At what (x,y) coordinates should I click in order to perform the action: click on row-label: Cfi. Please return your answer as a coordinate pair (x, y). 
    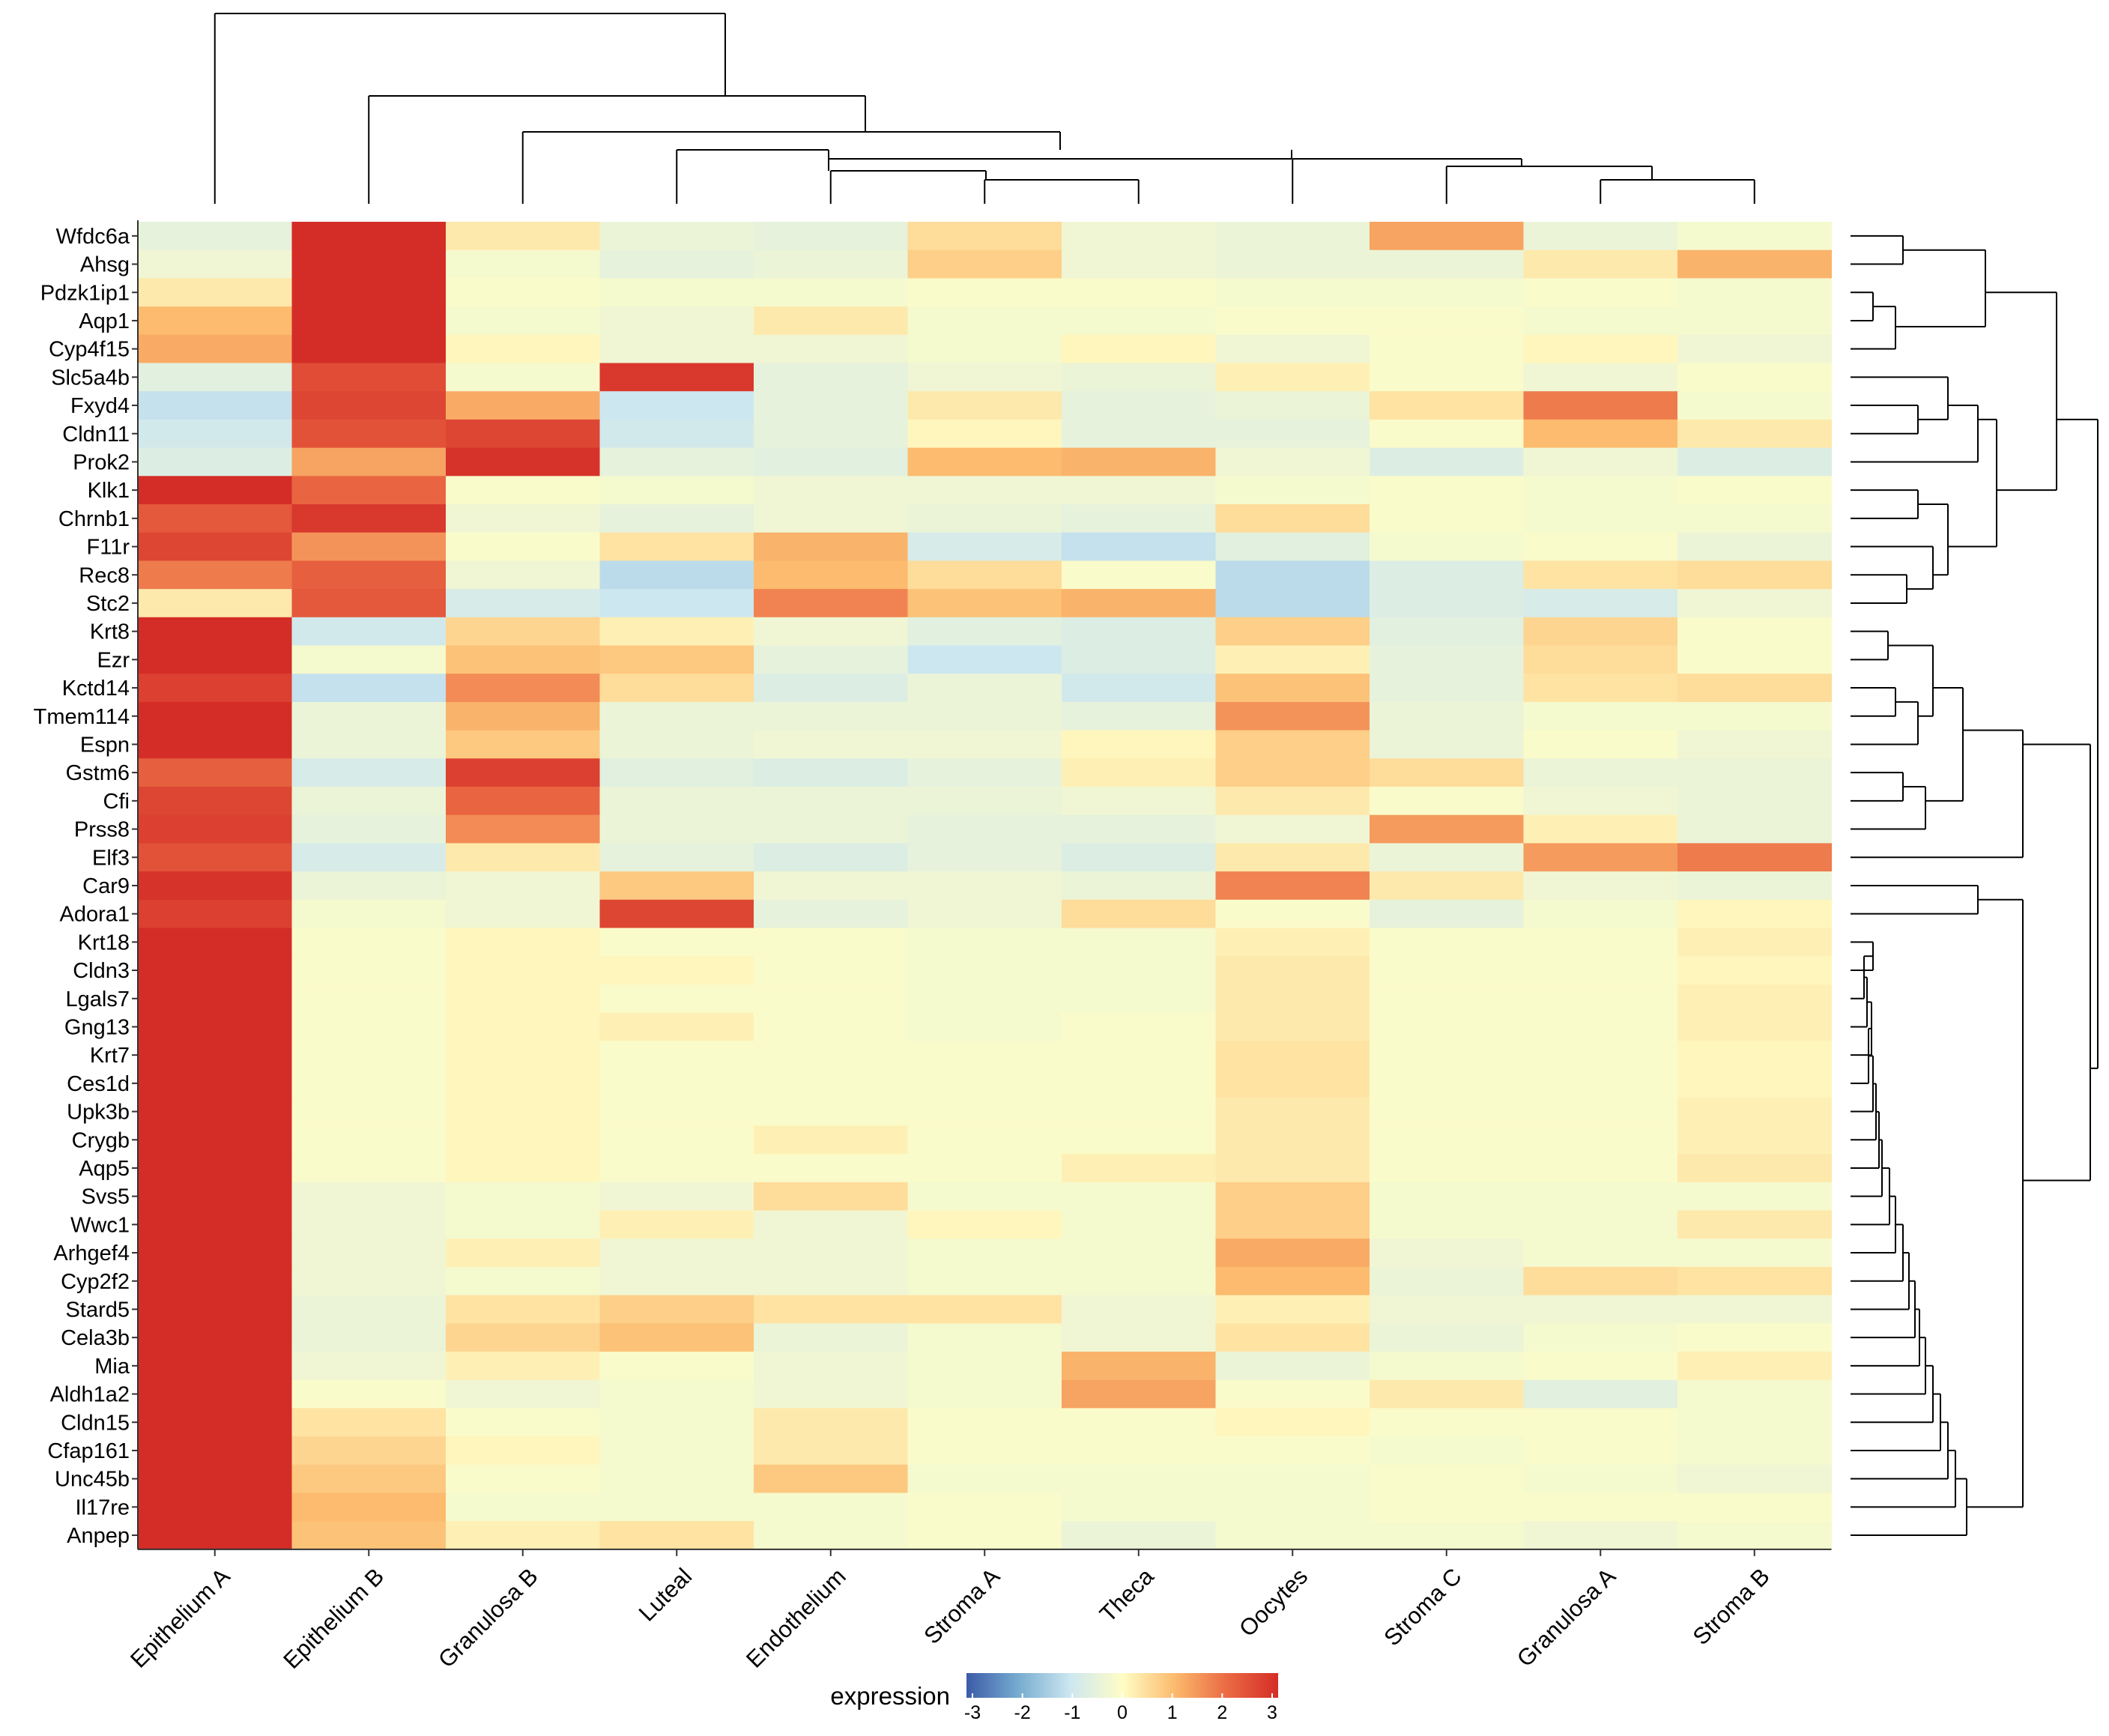
    Looking at the image, I should click on (117, 802).